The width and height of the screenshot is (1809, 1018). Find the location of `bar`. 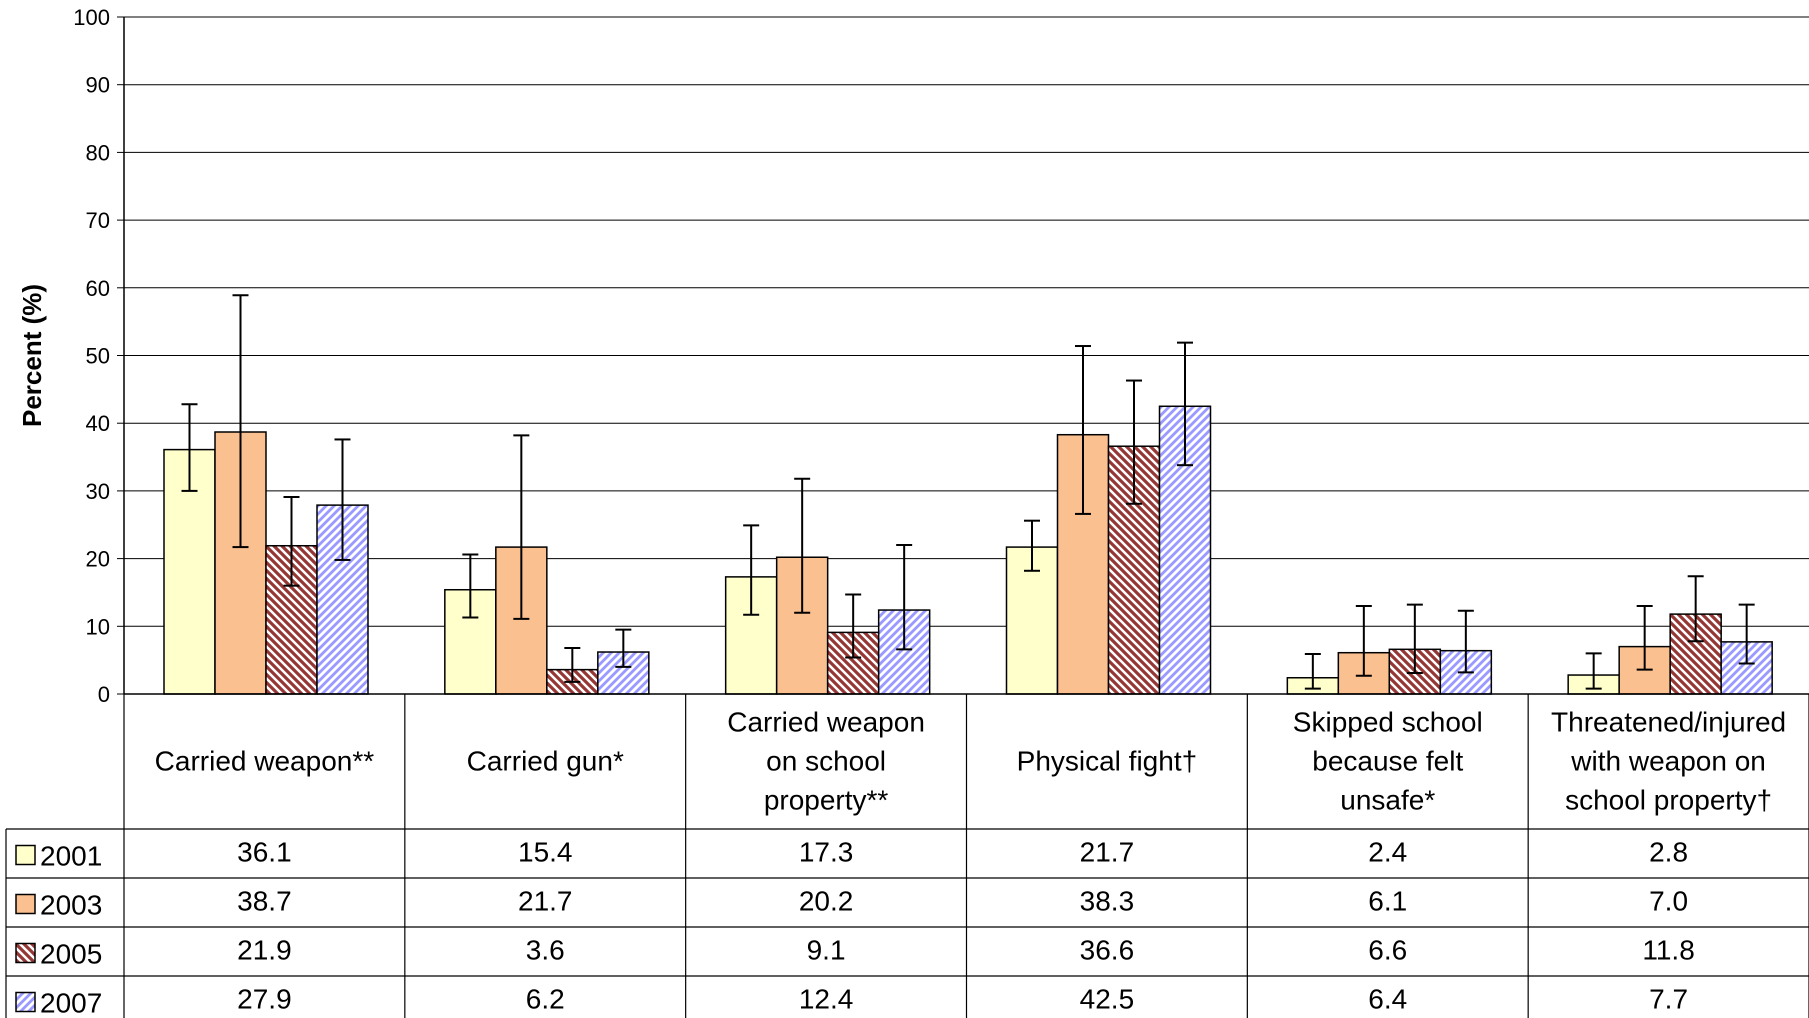

bar is located at coordinates (1083, 564).